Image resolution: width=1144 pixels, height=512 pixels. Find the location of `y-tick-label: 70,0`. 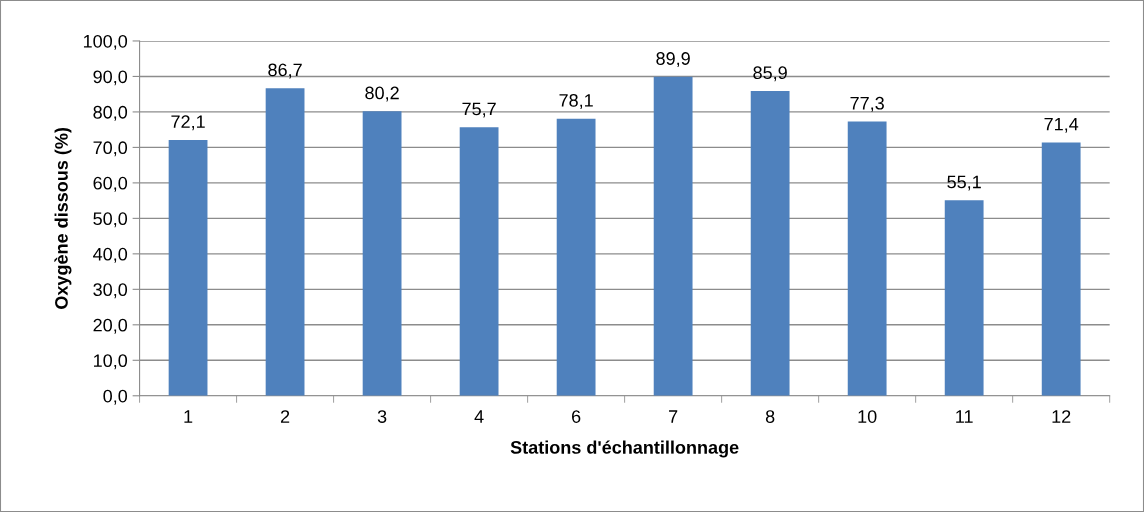

y-tick-label: 70,0 is located at coordinates (110, 149).